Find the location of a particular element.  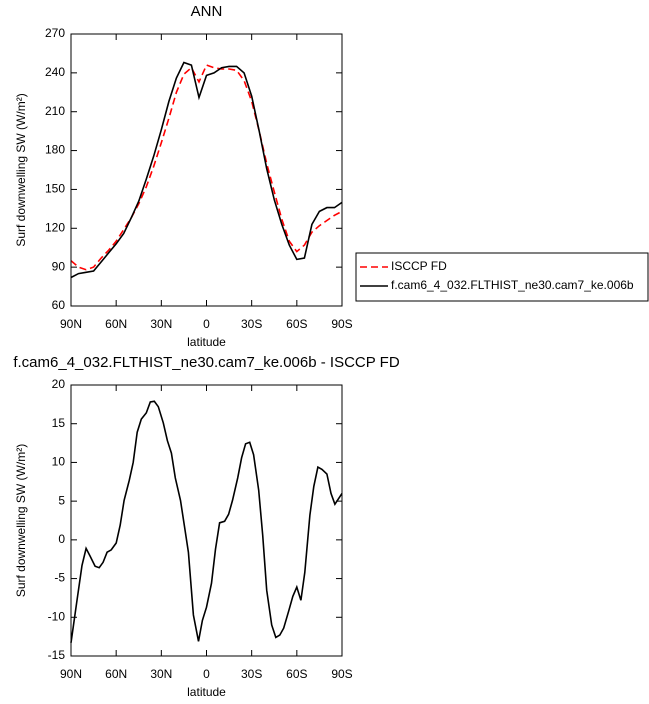

y-tick-label: 180 is located at coordinates (55, 150).